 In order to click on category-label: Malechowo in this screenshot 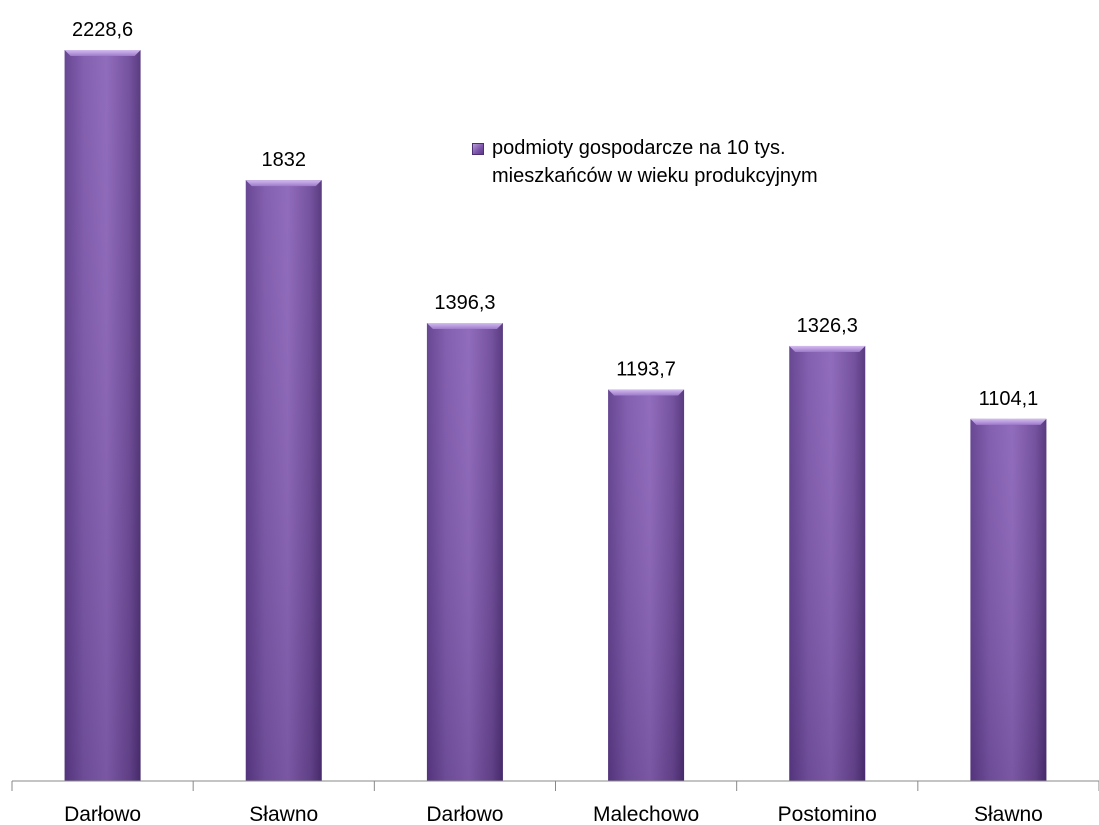, I will do `click(646, 814)`.